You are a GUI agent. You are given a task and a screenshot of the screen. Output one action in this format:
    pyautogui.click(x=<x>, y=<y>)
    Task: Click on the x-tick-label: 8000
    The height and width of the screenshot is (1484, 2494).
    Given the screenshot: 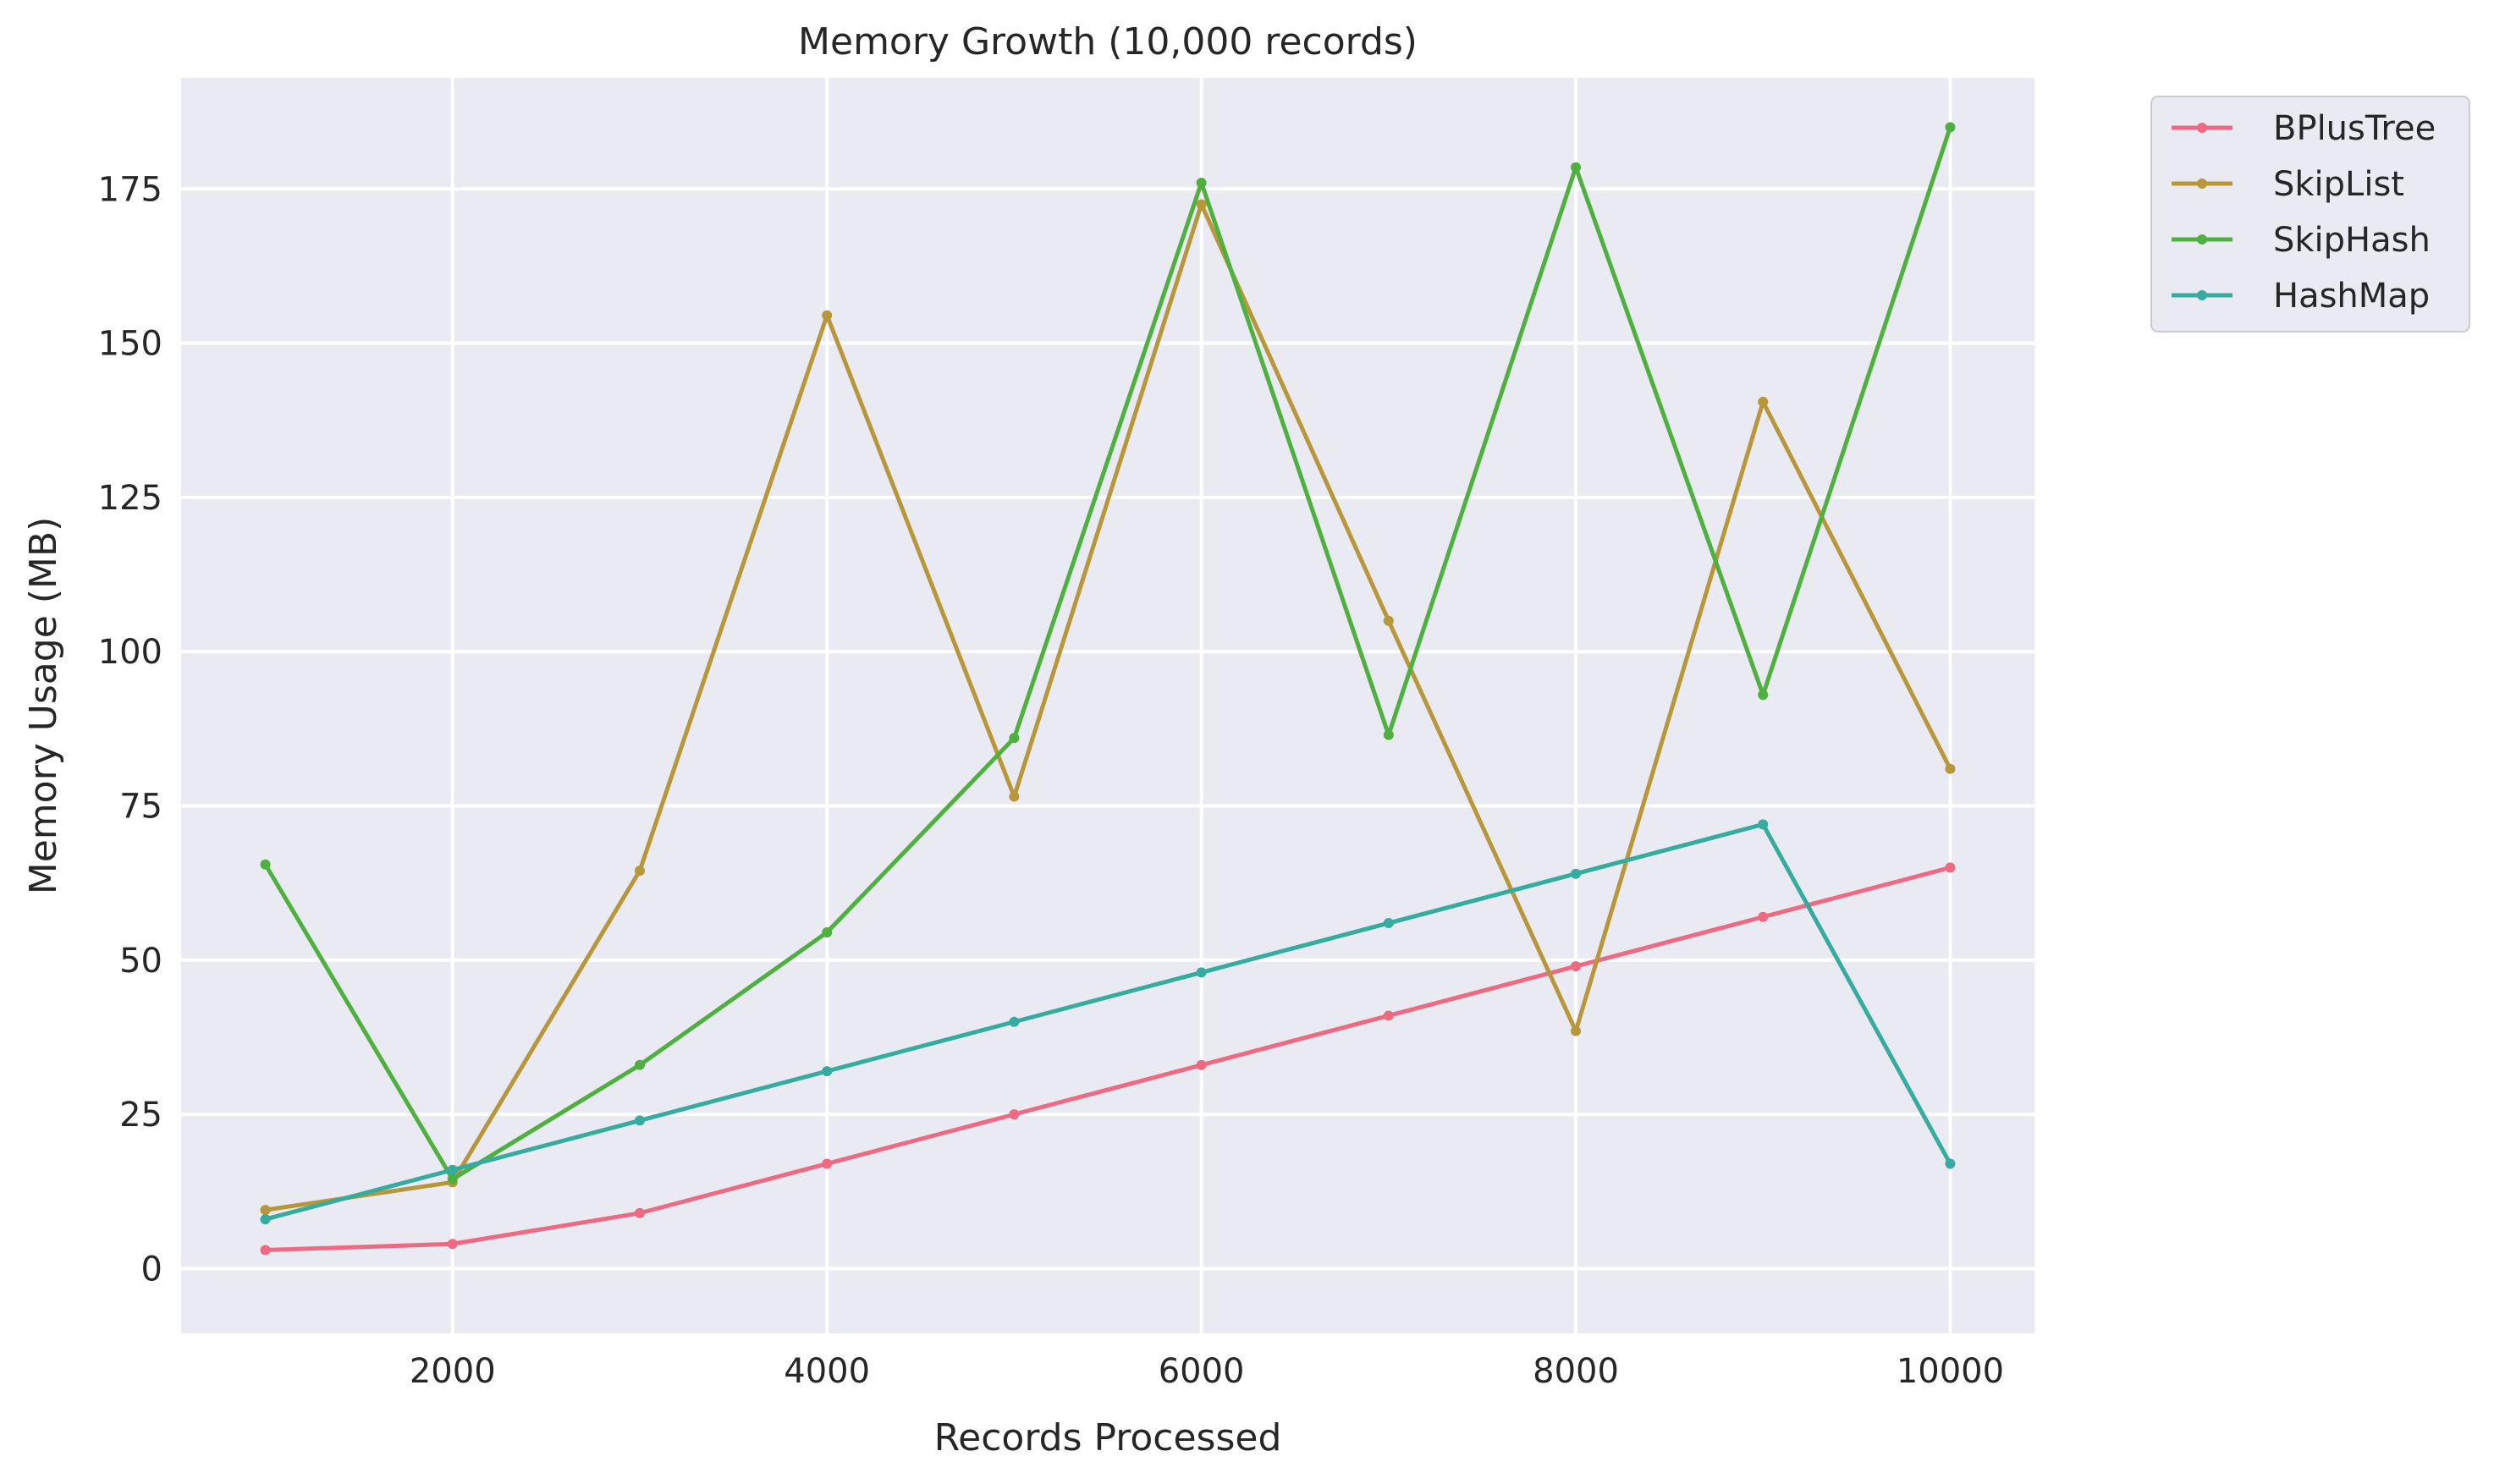 What is the action you would take?
    pyautogui.click(x=1576, y=1371)
    